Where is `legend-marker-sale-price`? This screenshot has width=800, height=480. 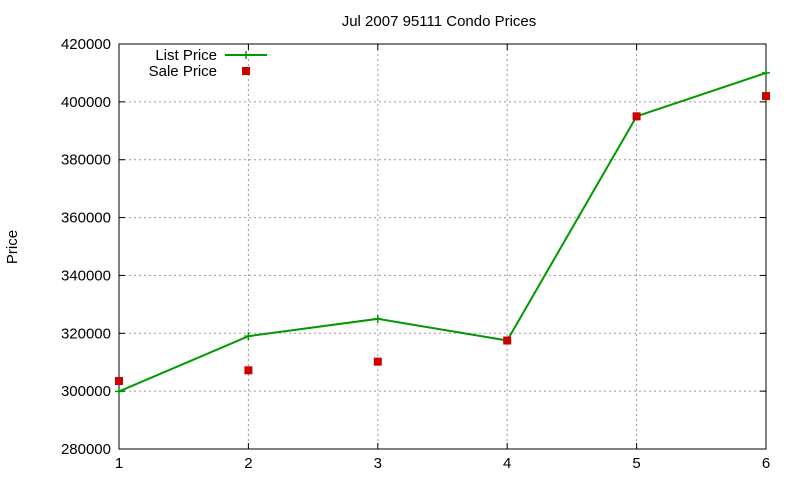
legend-marker-sale-price is located at coordinates (246, 71).